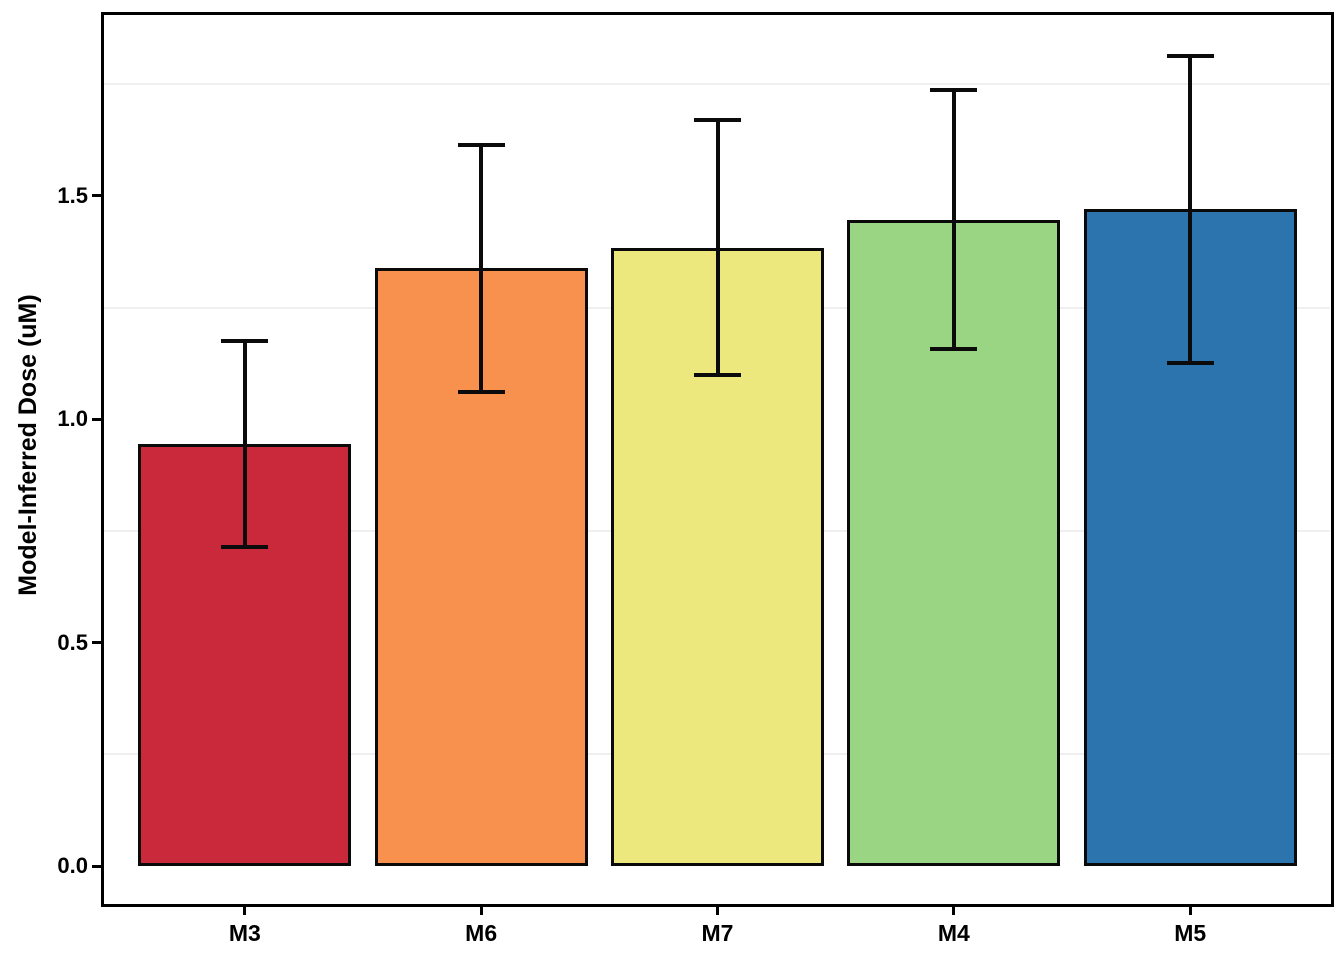 This screenshot has width=1344, height=960. Describe the element at coordinates (481, 392) in the screenshot. I see `error-bar-cap-bottom-M6` at that location.